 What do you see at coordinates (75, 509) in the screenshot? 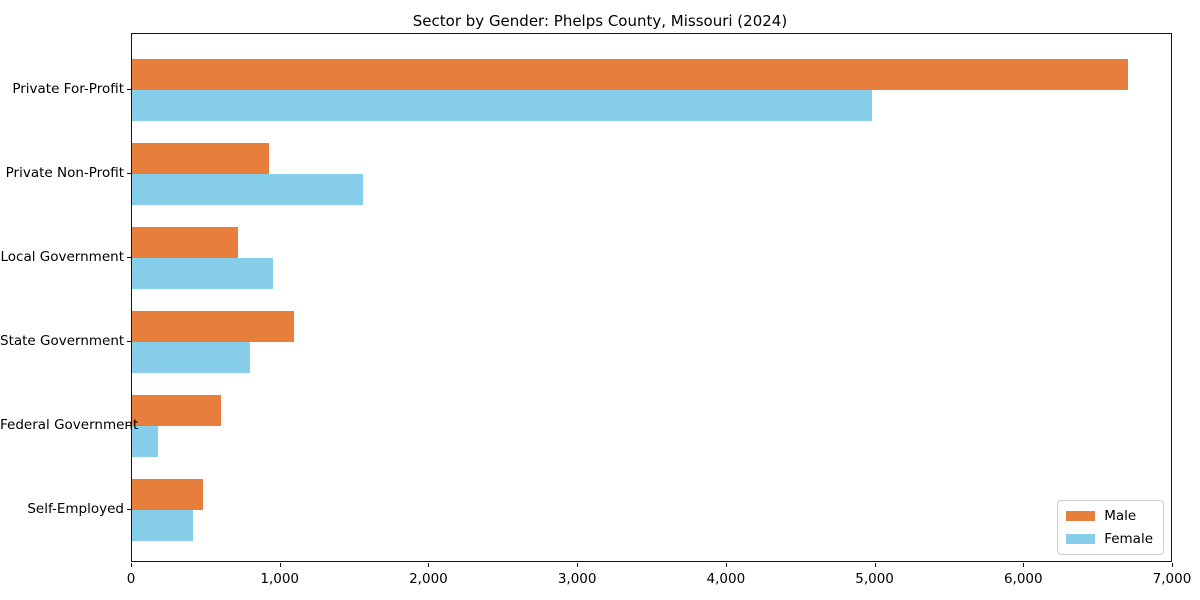
I see `y-tick-label: Self-Employed` at bounding box center [75, 509].